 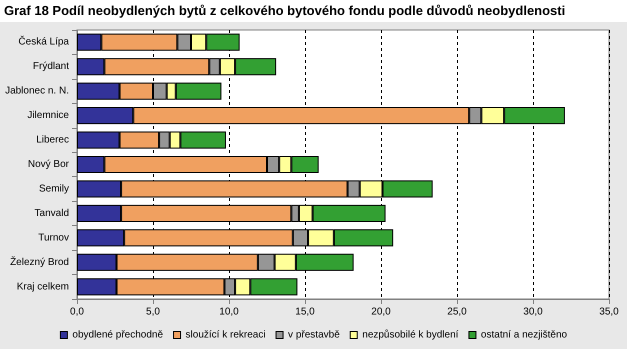 What do you see at coordinates (53, 238) in the screenshot?
I see `y-tick-label: Turnov` at bounding box center [53, 238].